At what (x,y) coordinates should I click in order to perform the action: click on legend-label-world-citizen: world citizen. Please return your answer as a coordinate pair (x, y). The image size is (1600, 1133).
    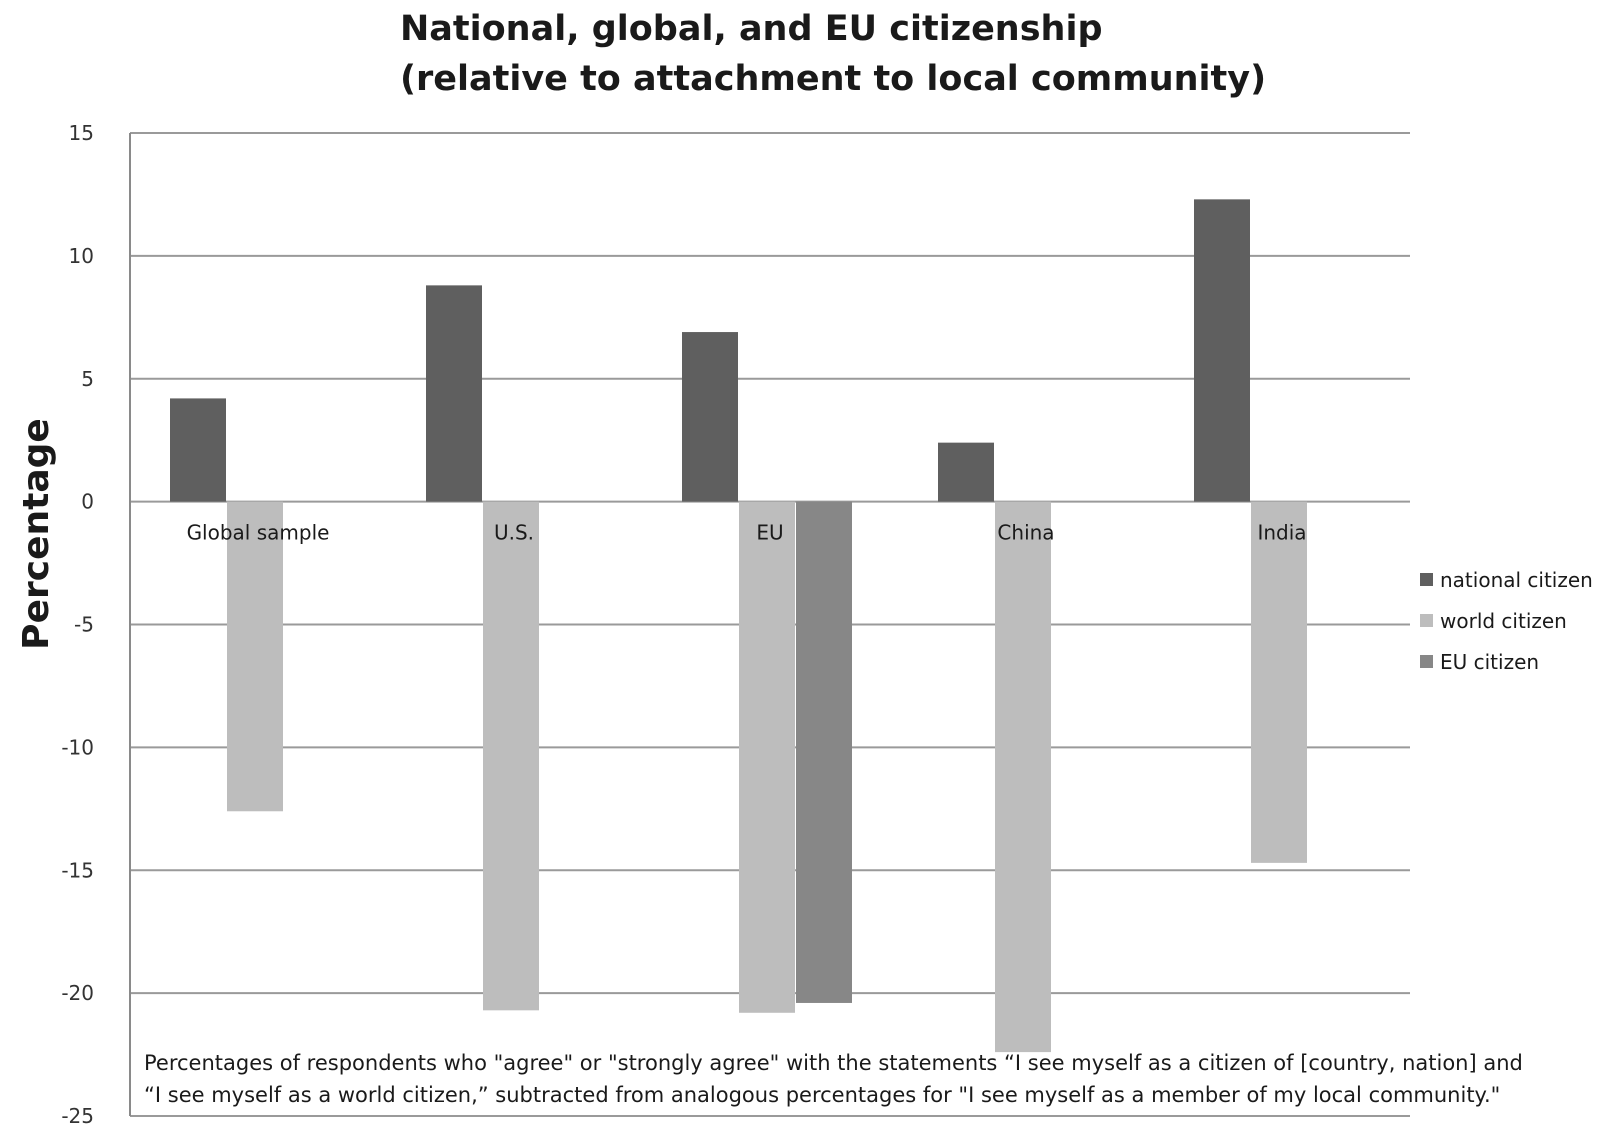
    Looking at the image, I should click on (1503, 621).